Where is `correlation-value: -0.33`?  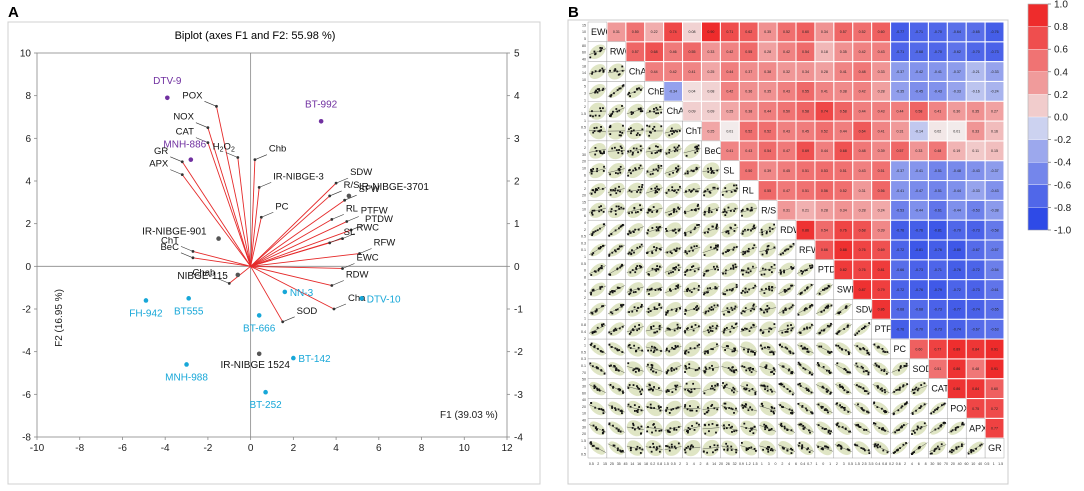
correlation-value: -0.33 is located at coordinates (957, 92).